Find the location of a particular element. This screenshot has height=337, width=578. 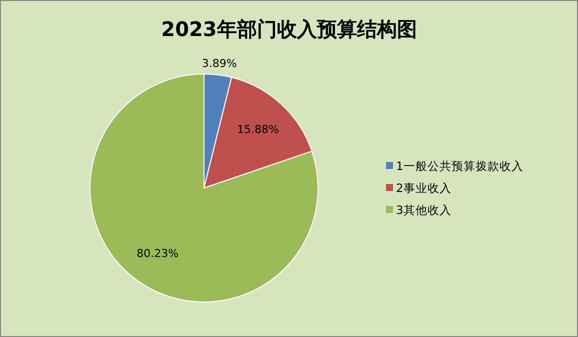

legend-label: 3其他收入 is located at coordinates (424, 210).